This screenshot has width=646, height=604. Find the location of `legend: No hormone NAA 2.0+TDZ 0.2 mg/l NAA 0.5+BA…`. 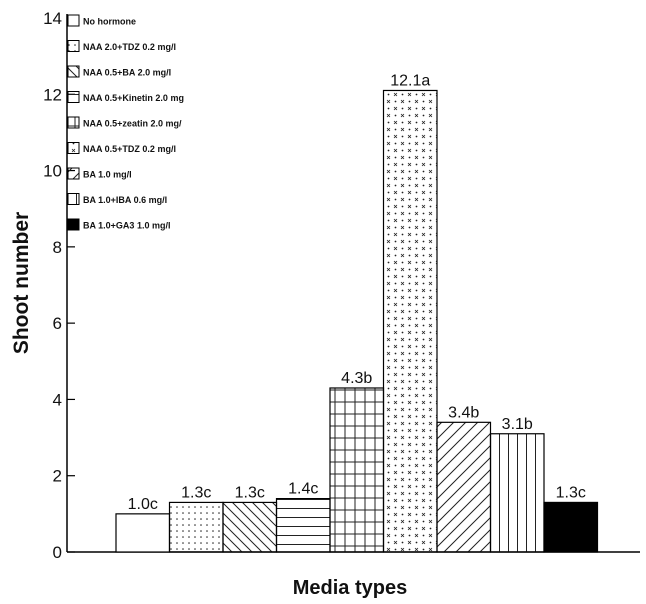

legend: No hormone NAA 2.0+TDZ 0.2 mg/l NAA 0.5+BA… is located at coordinates (125, 122).